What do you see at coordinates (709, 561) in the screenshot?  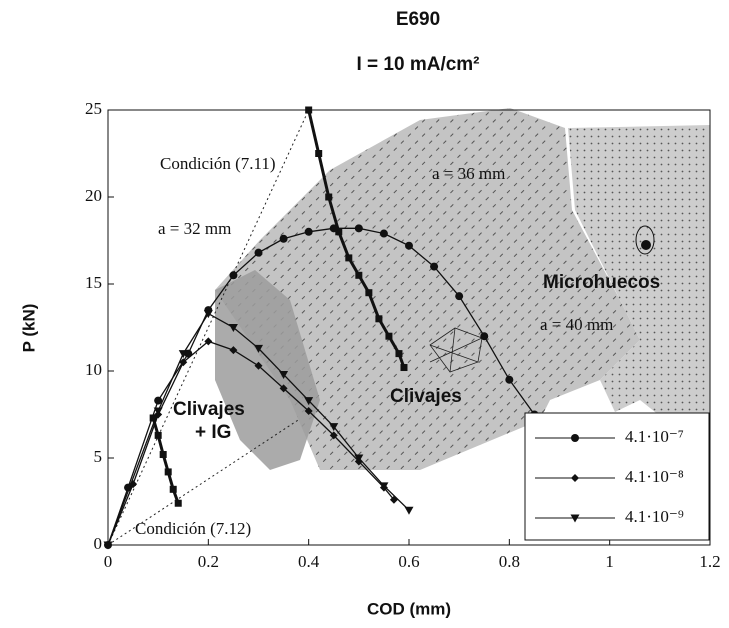 I see `x-tick-label: 1.2` at bounding box center [709, 561].